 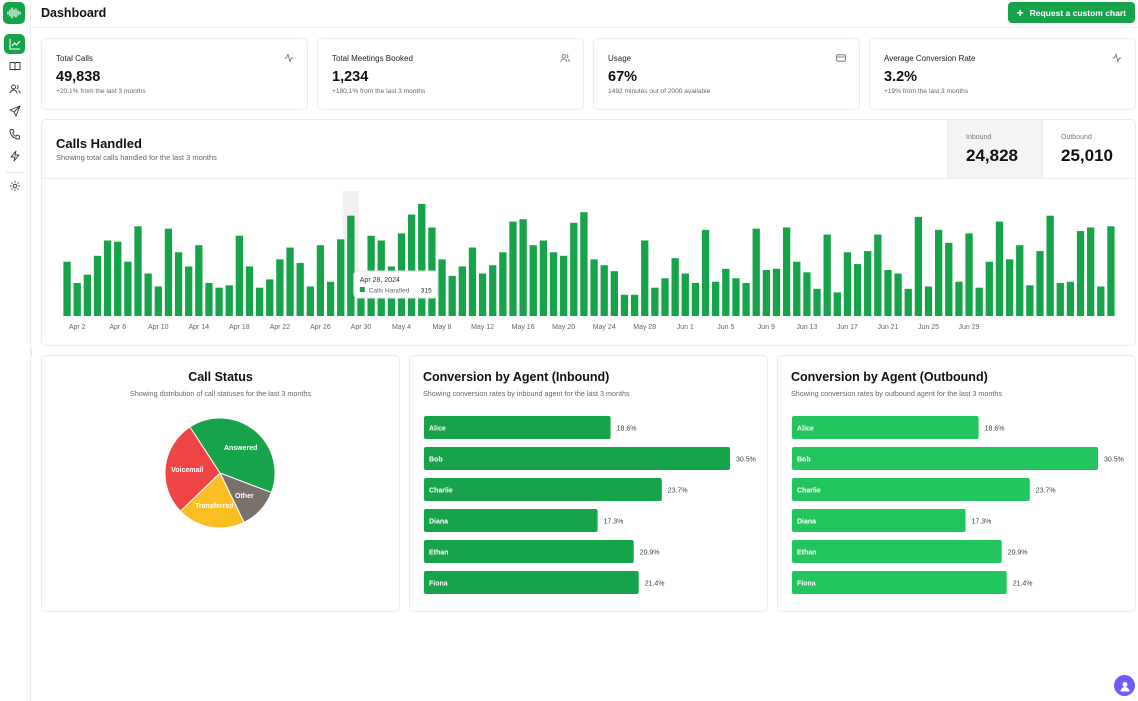 What do you see at coordinates (14, 44) in the screenshot?
I see `chart-line-icon` at bounding box center [14, 44].